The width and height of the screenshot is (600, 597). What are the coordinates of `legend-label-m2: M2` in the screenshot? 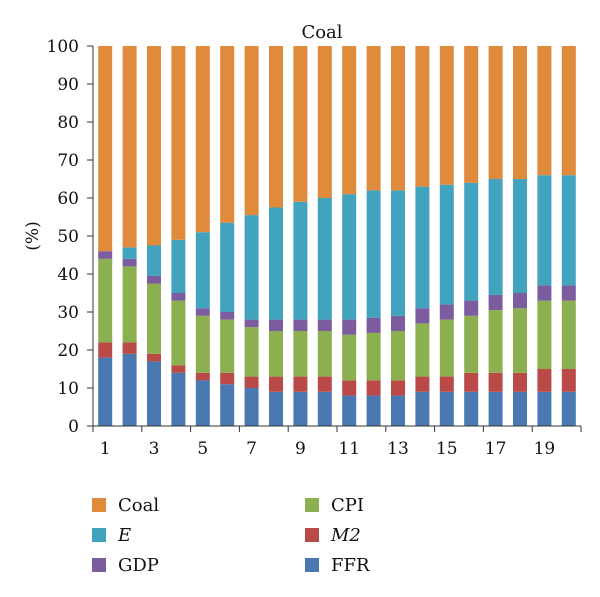 It's located at (345, 535).